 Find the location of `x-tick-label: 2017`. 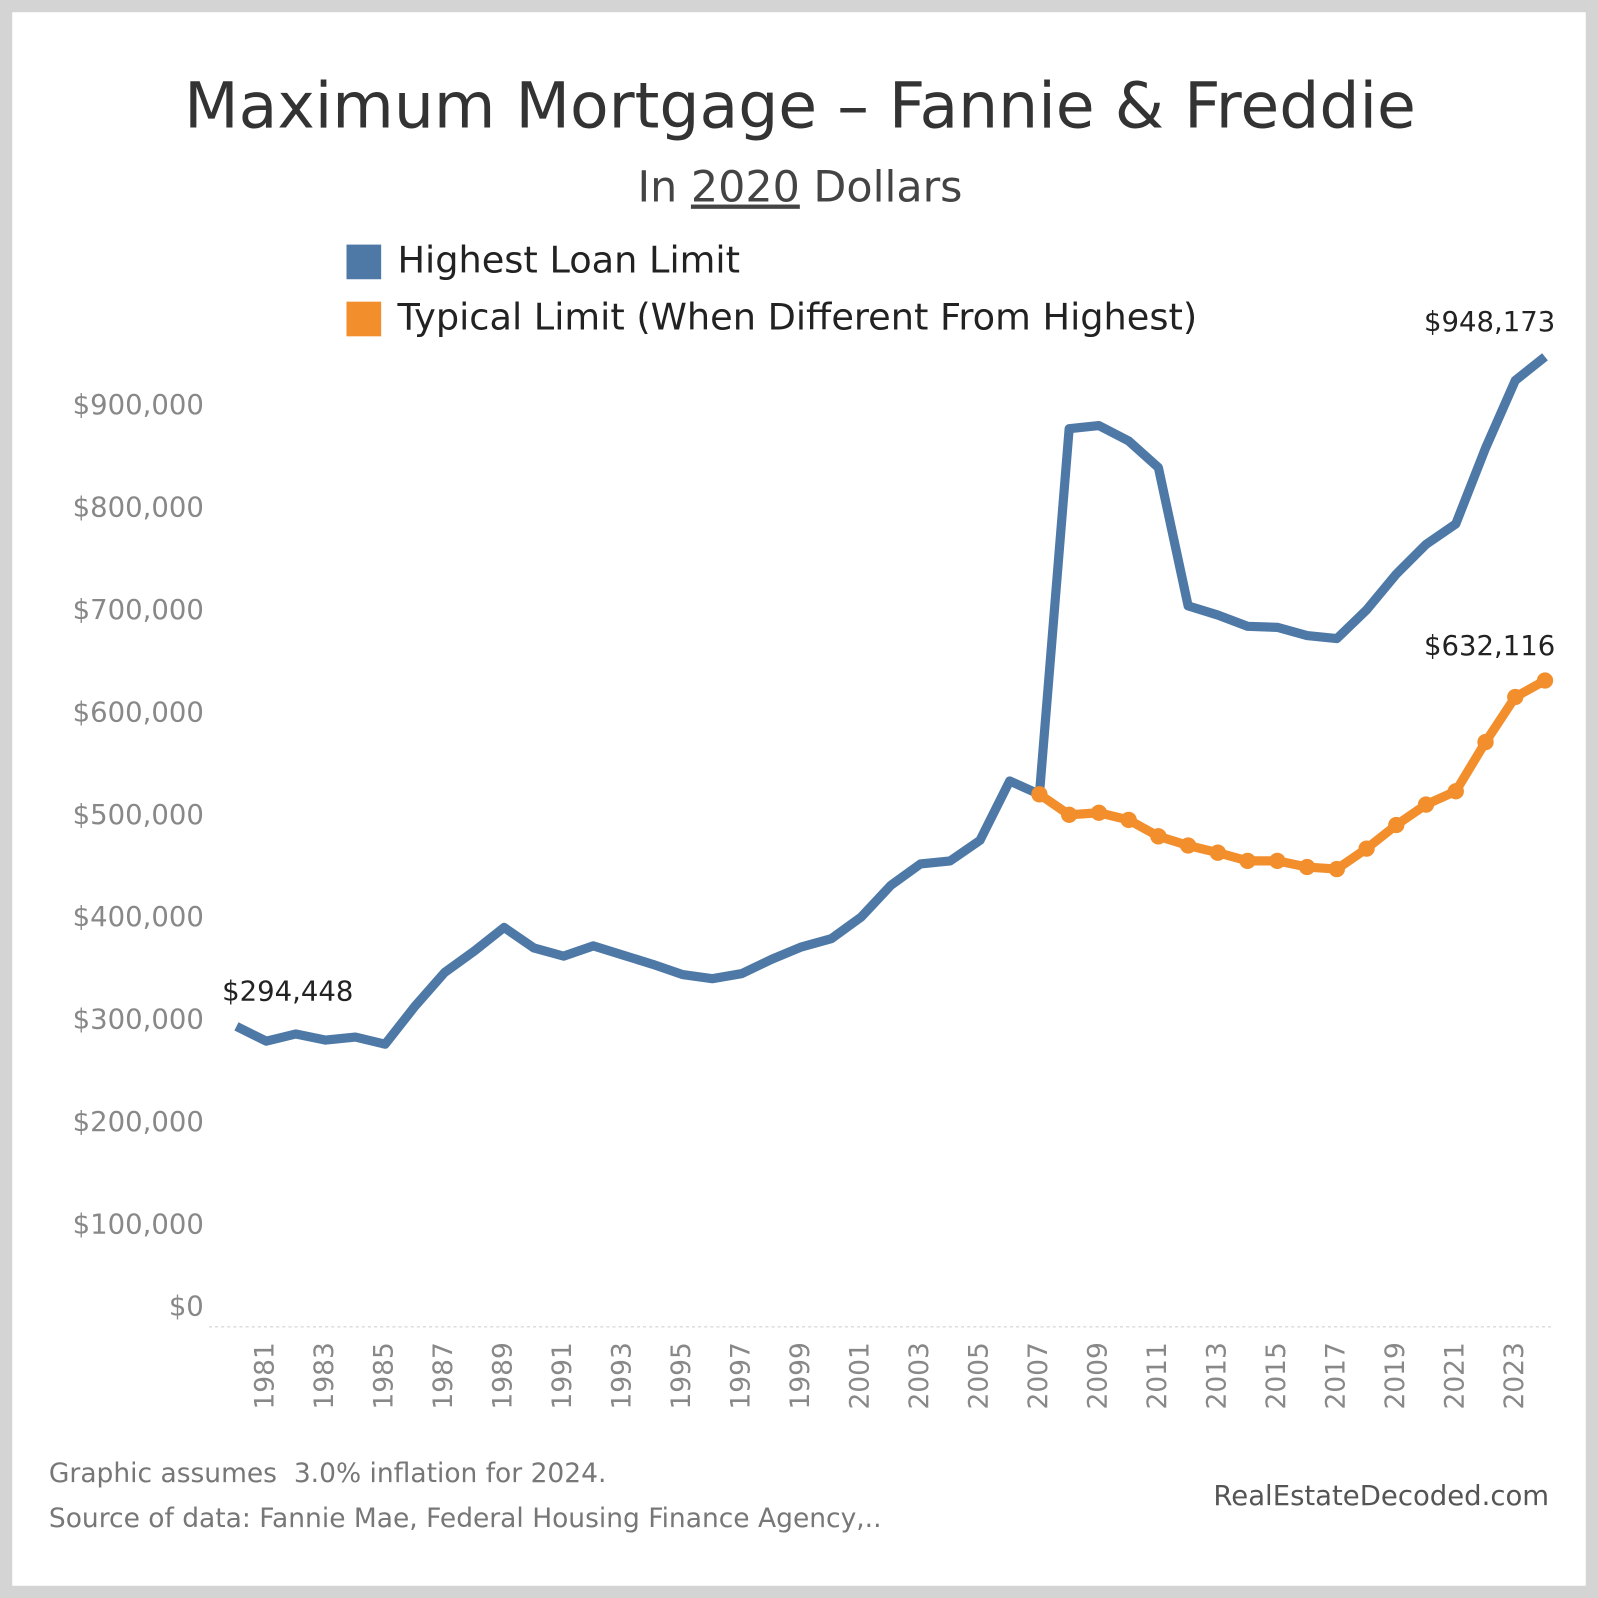

x-tick-label: 2017 is located at coordinates (1335, 1375).